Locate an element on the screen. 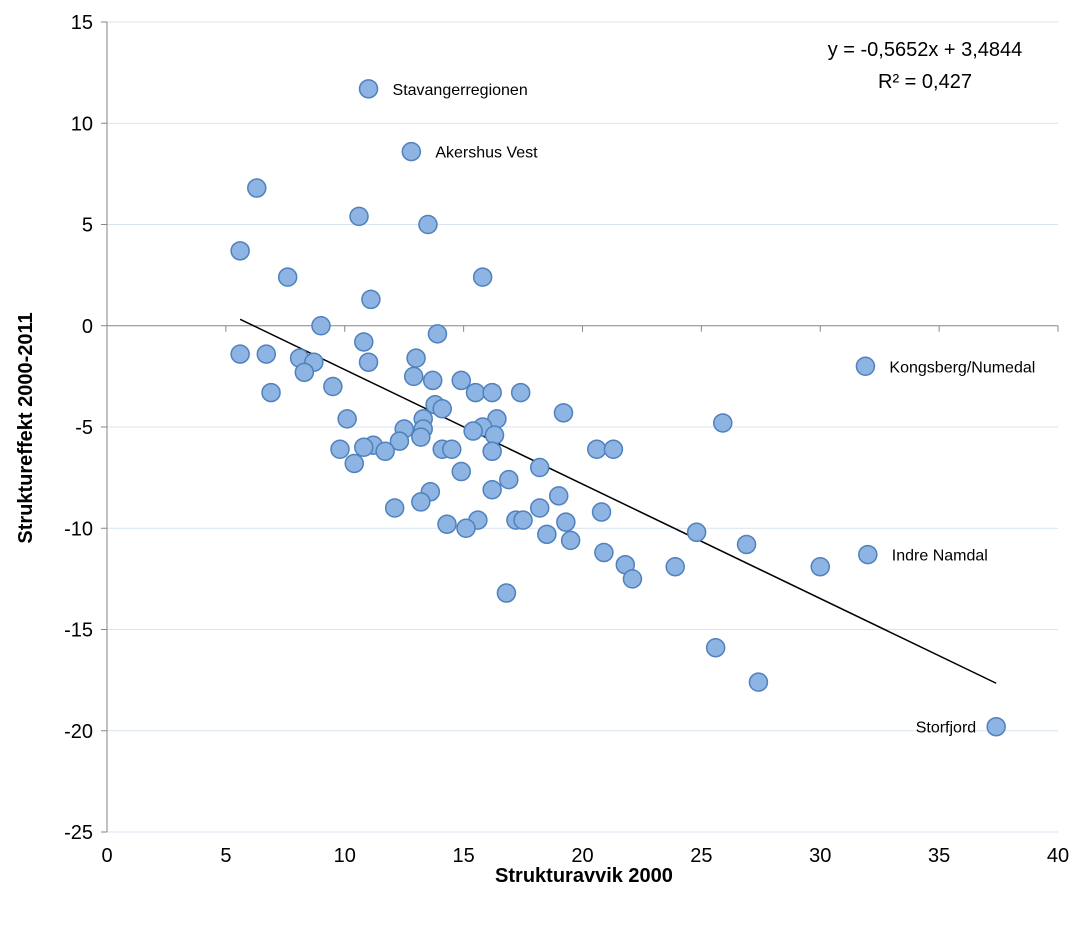 The width and height of the screenshot is (1086, 927). x-tick-label: 30 is located at coordinates (820, 856).